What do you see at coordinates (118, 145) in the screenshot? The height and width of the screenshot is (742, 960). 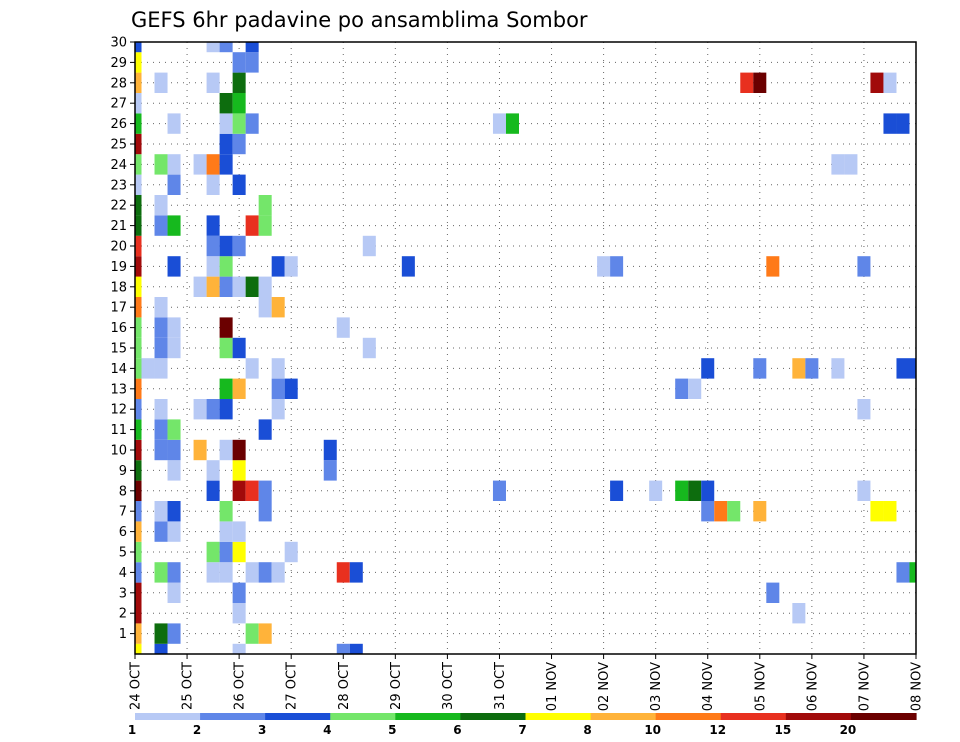 I see `y-tick-label: 25` at bounding box center [118, 145].